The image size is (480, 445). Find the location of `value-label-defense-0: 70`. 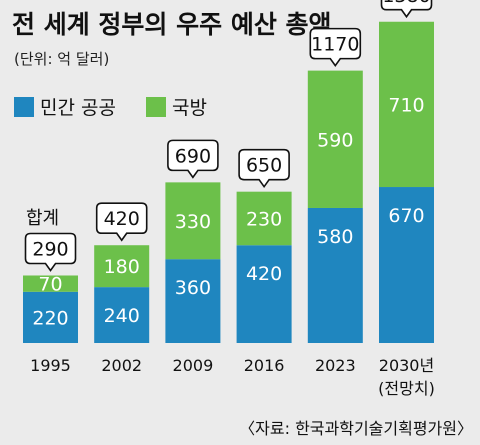

value-label-defense-0: 70 is located at coordinates (50, 285).